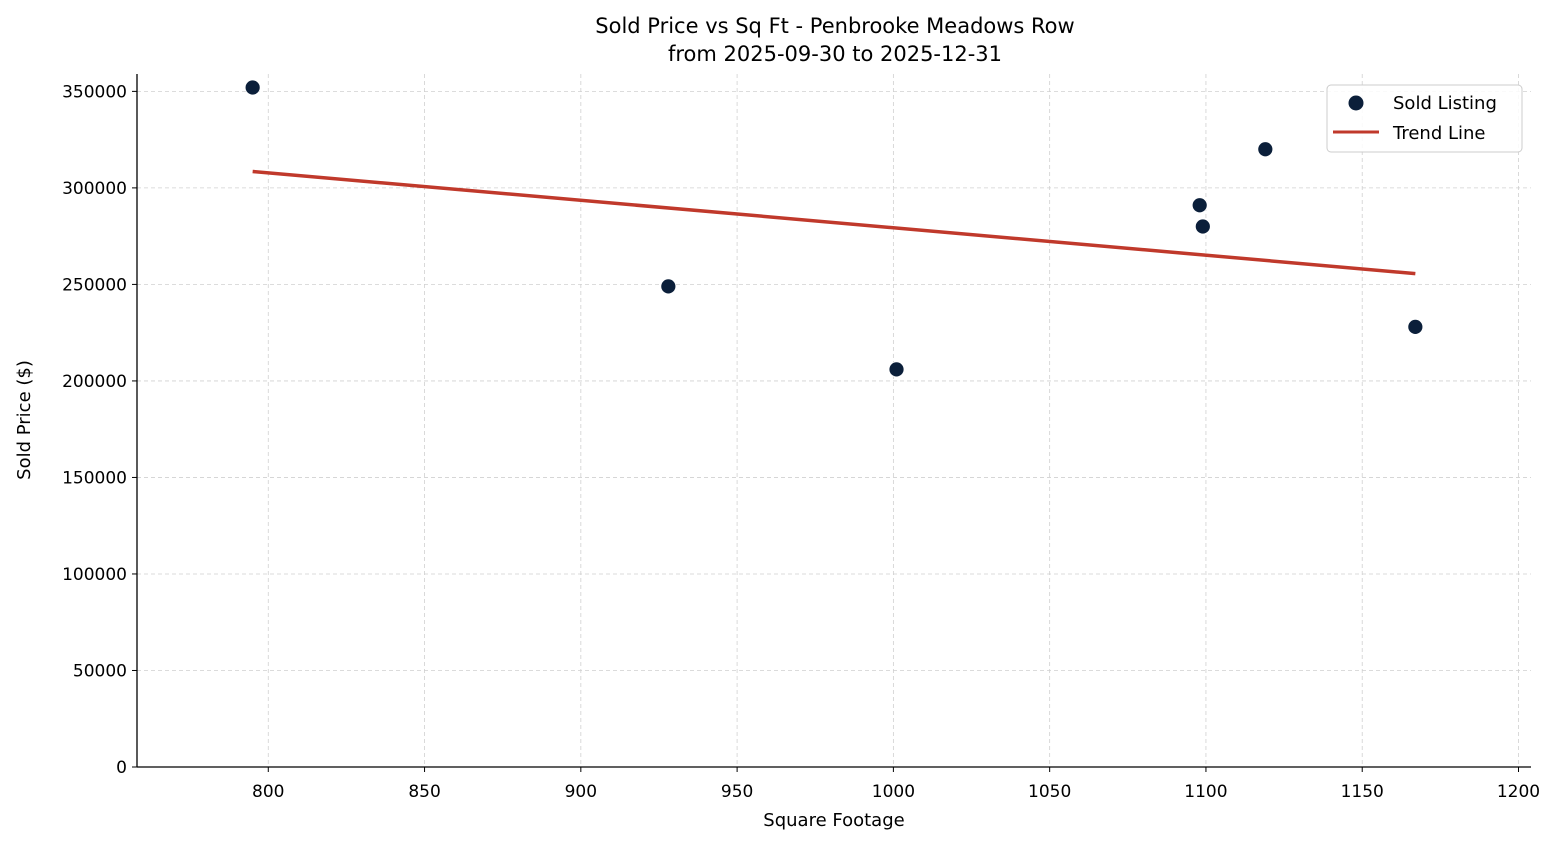 This screenshot has width=1560, height=845. Describe the element at coordinates (1518, 792) in the screenshot. I see `x-tick-label: 1200` at that location.